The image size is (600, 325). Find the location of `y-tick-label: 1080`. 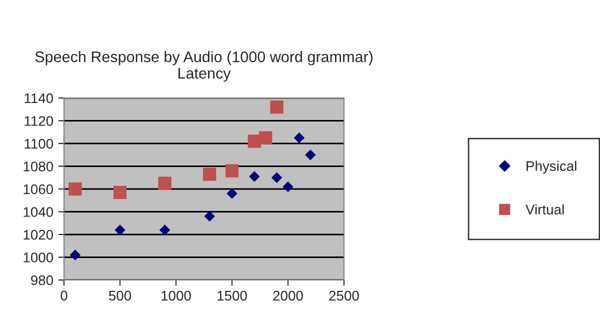

y-tick-label: 1080 is located at coordinates (39, 167).